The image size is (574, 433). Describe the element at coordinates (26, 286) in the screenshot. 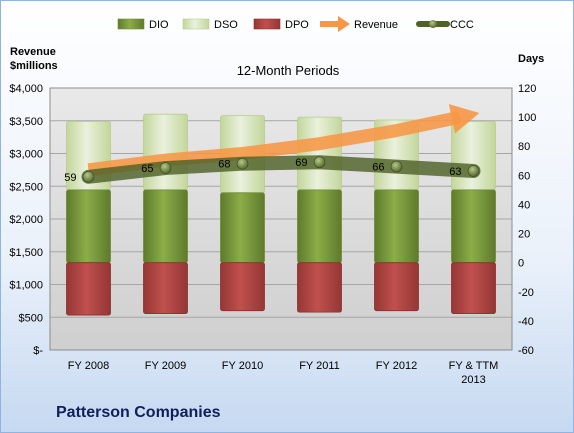

I see `y-left-tick-label: $1,000` at that location.